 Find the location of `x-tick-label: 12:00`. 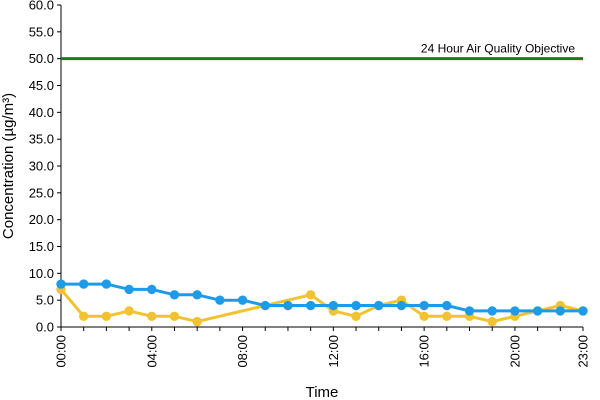

x-tick-label: 12:00 is located at coordinates (333, 351).